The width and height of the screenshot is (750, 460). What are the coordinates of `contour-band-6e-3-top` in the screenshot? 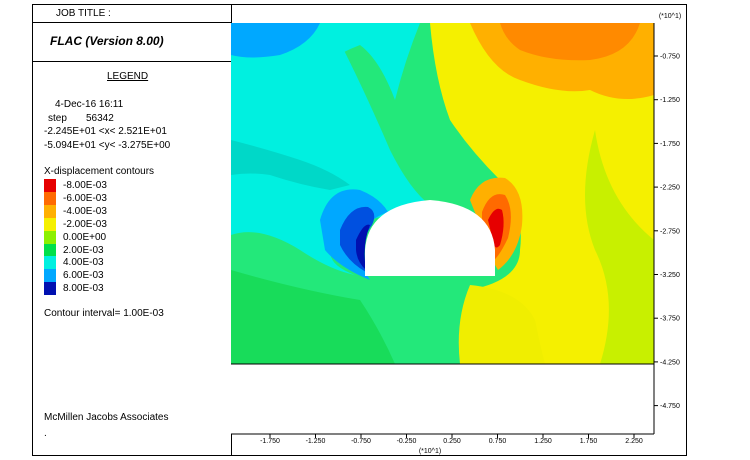 It's located at (275, 40).